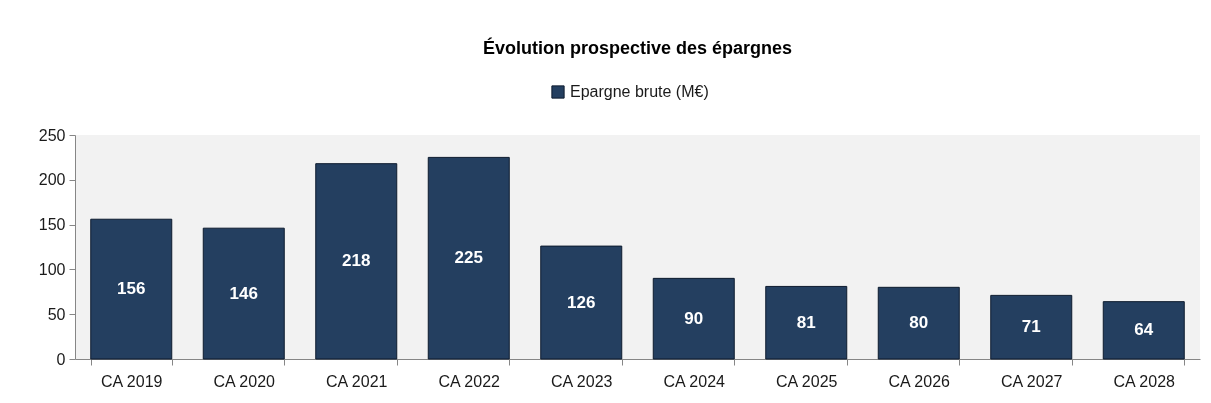  I want to click on x-tick-label: CA 2021, so click(357, 381).